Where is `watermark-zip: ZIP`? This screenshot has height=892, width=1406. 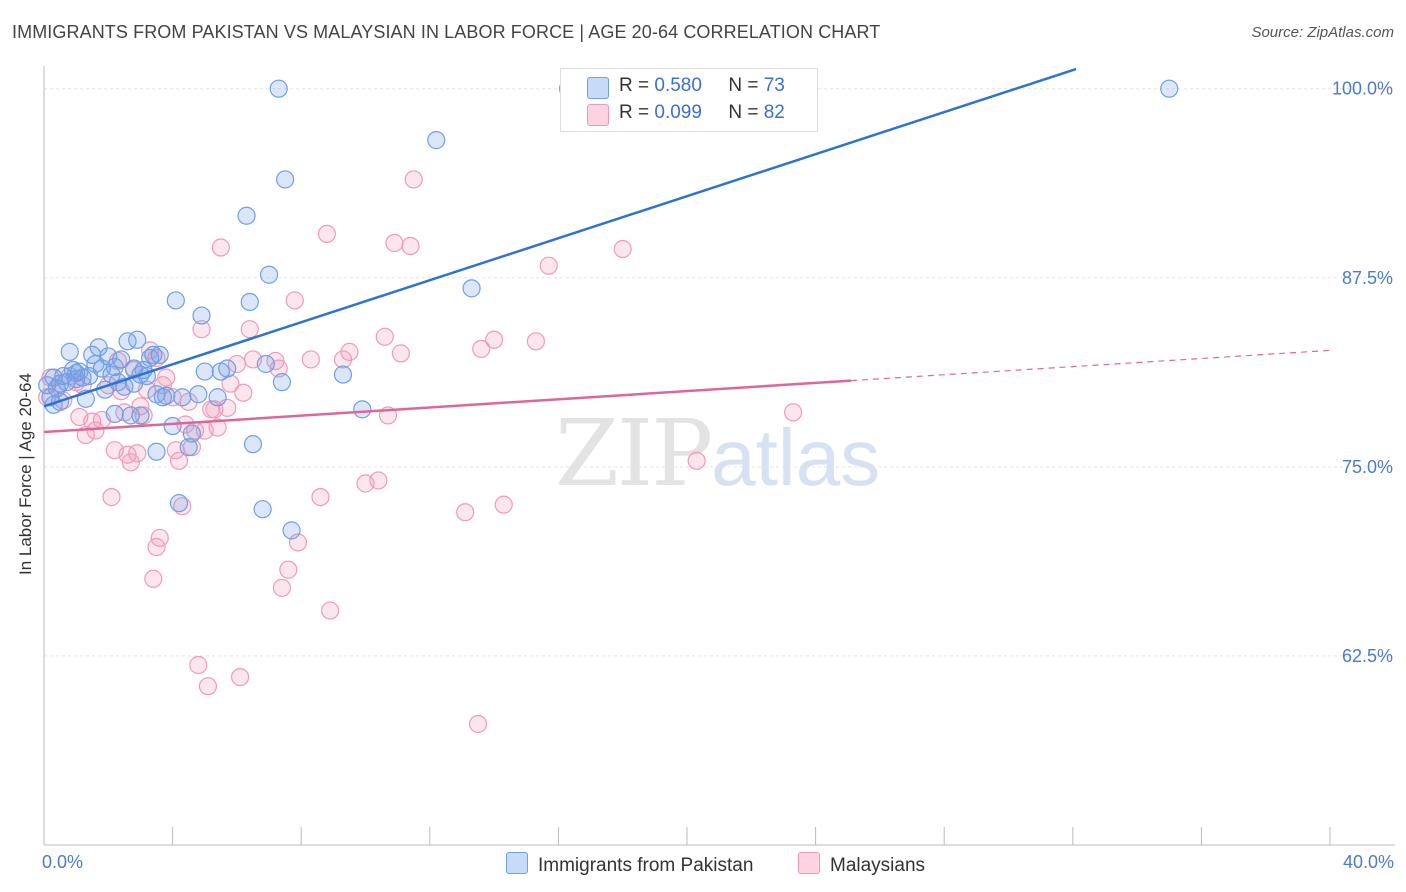 watermark-zip: ZIP is located at coordinates (634, 453).